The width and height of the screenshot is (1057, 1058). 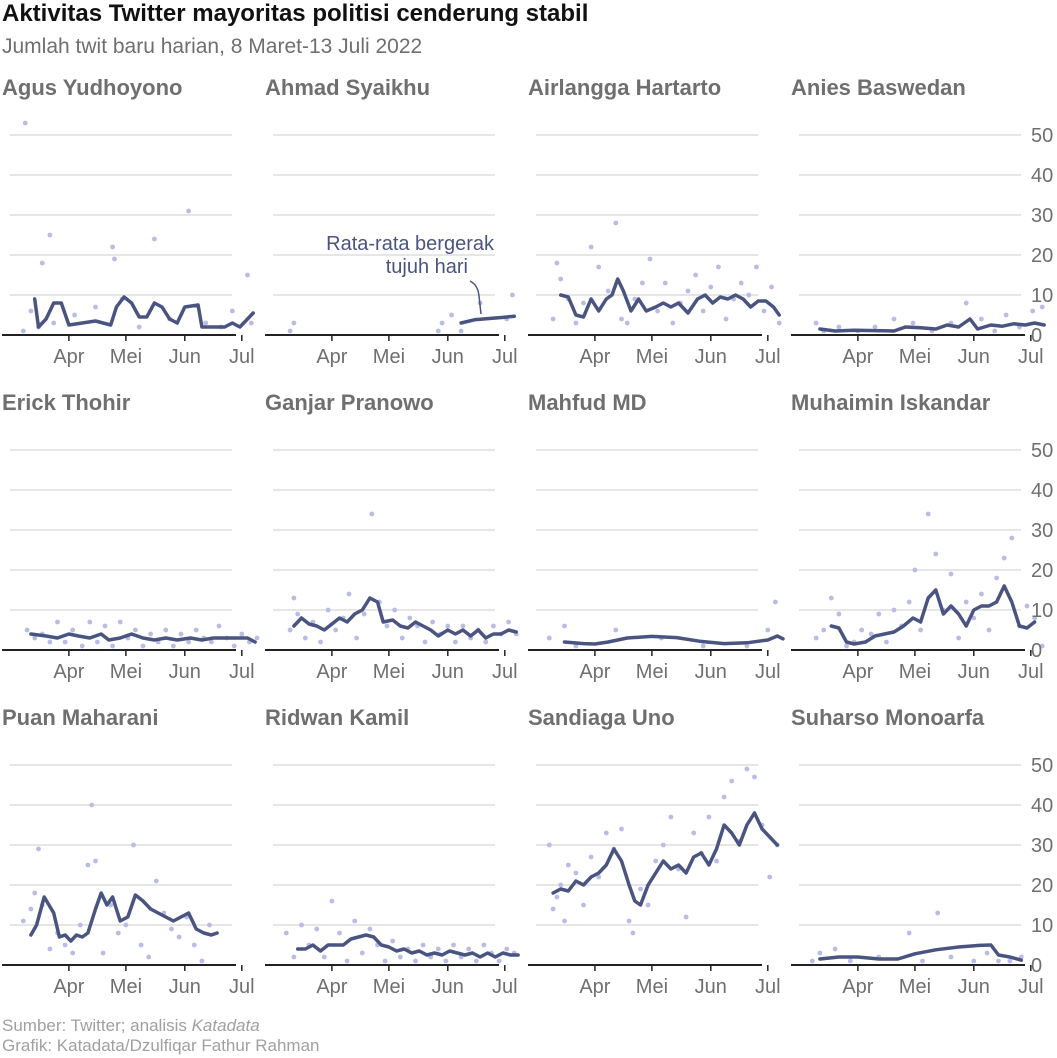 I want to click on panel-erick-thohir: Erick Thohir Apr Mei Jun Jul, so click(x=131, y=536).